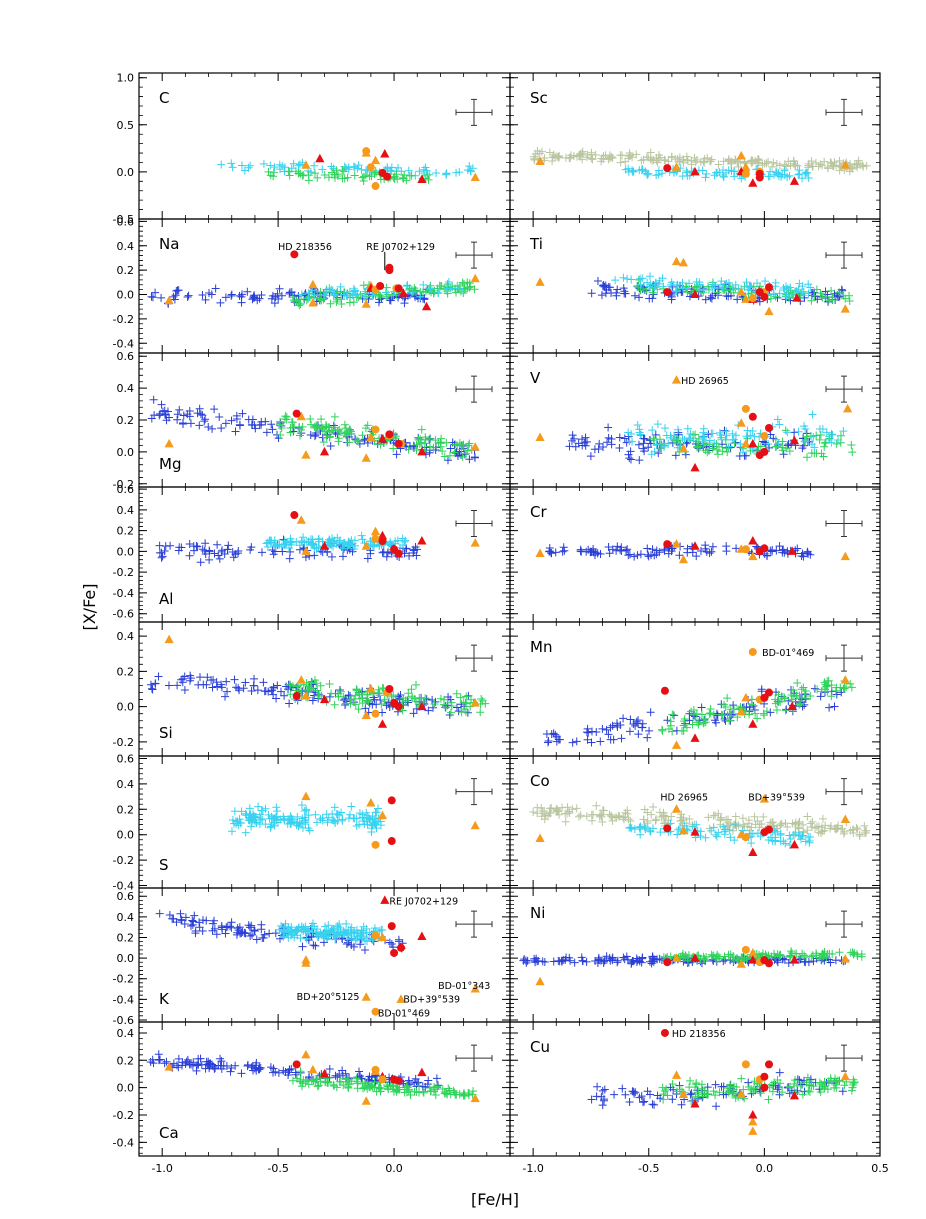  Describe the element at coordinates (313, 1077) in the screenshot. I see `data-points` at that location.